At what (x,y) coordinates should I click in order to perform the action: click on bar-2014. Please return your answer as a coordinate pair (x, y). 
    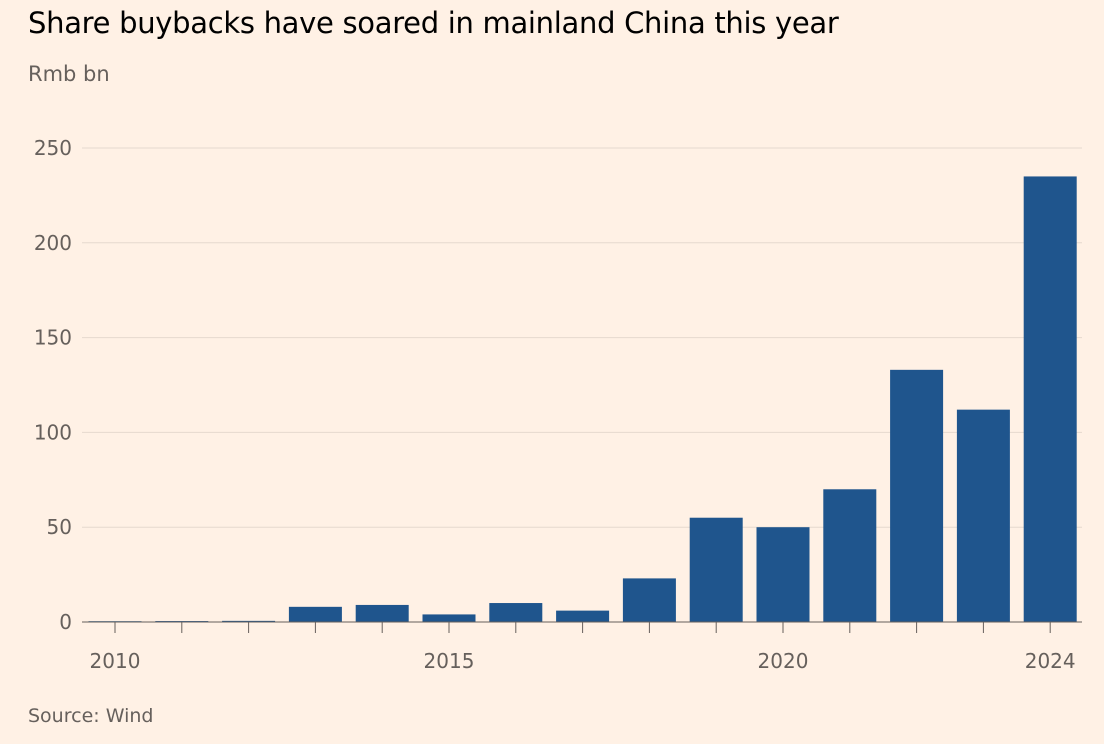
    Looking at the image, I should click on (382, 613).